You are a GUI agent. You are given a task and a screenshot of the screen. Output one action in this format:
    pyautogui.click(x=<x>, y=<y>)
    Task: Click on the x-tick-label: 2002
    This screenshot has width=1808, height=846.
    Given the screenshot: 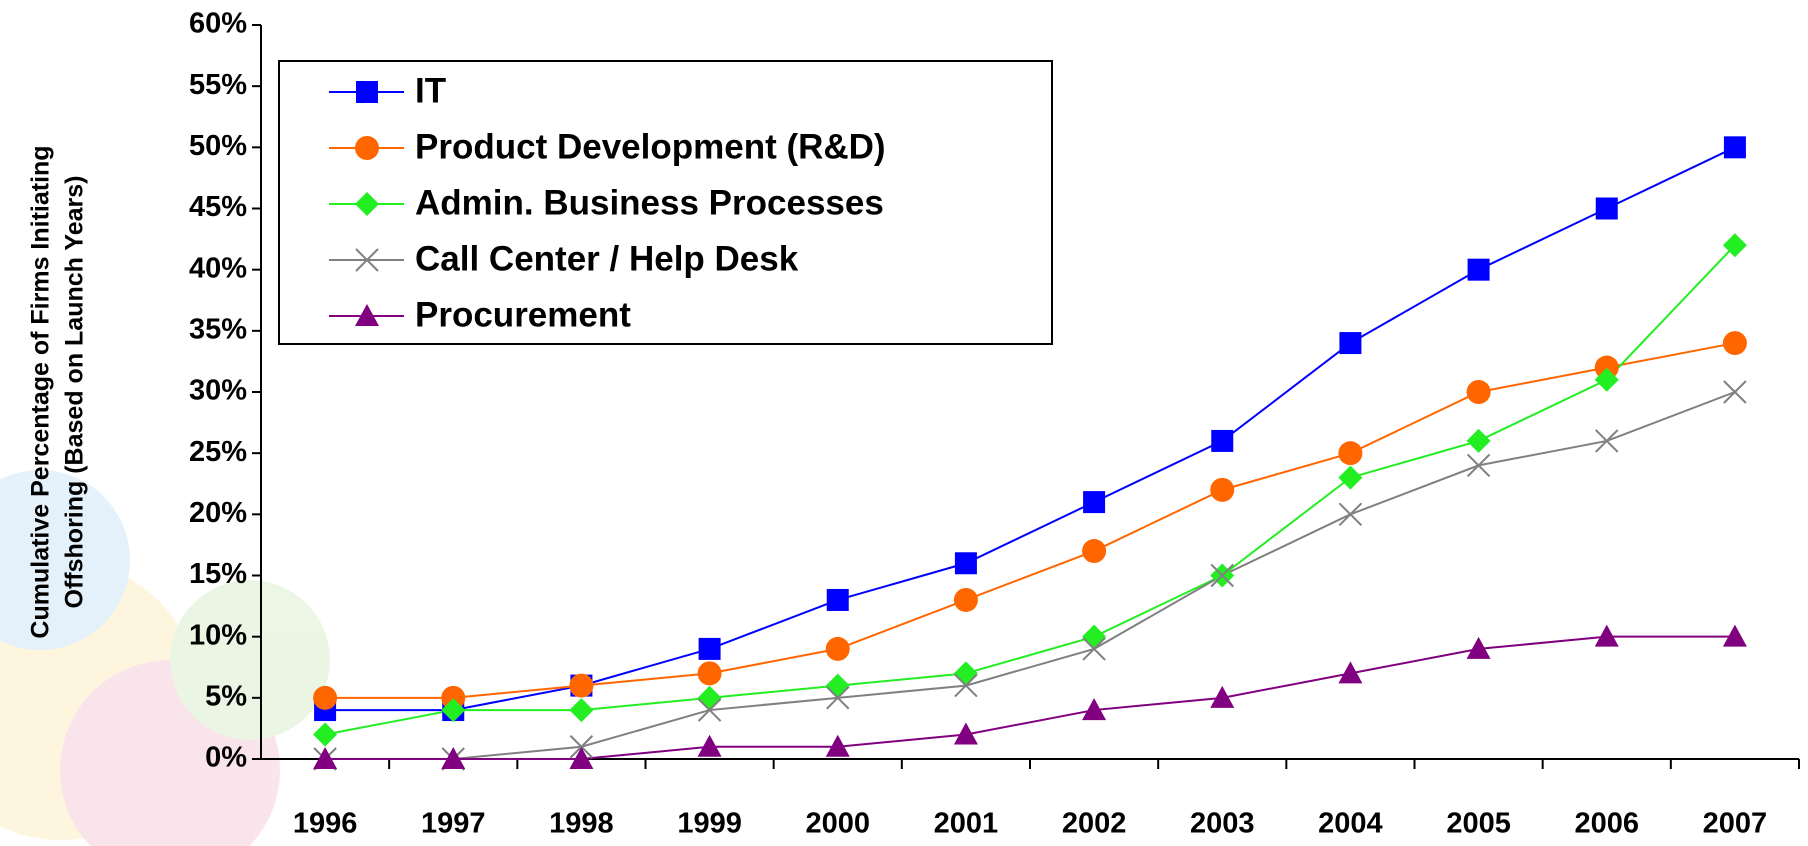 What is the action you would take?
    pyautogui.click(x=1094, y=824)
    